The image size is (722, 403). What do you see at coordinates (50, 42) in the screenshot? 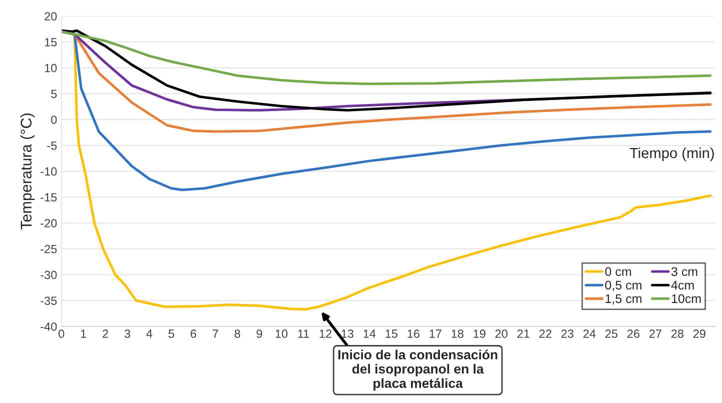
I see `y-tick-label: 15` at bounding box center [50, 42].